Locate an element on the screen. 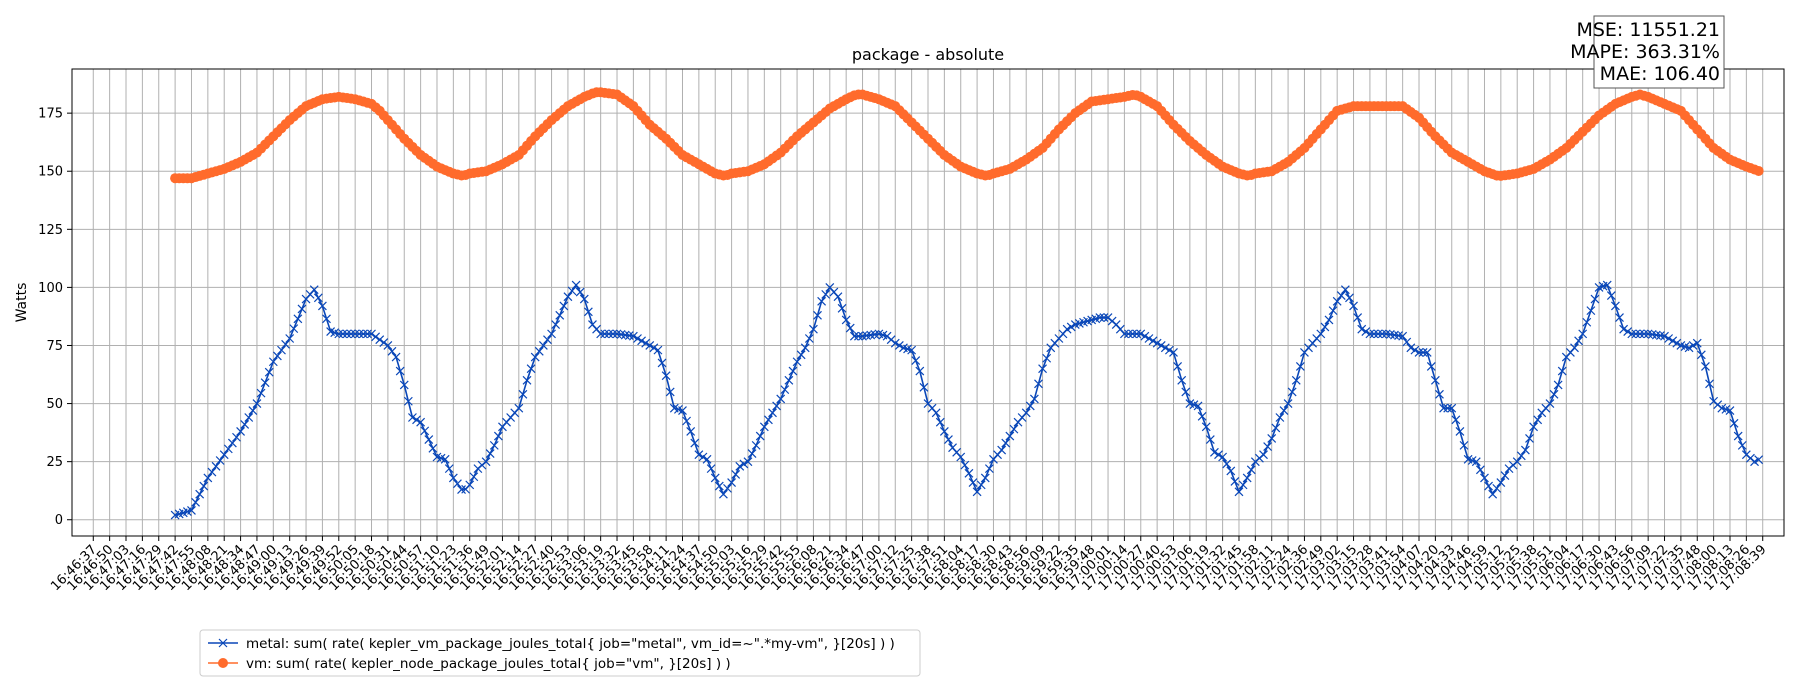  vm-point is located at coordinates (1758, 170).